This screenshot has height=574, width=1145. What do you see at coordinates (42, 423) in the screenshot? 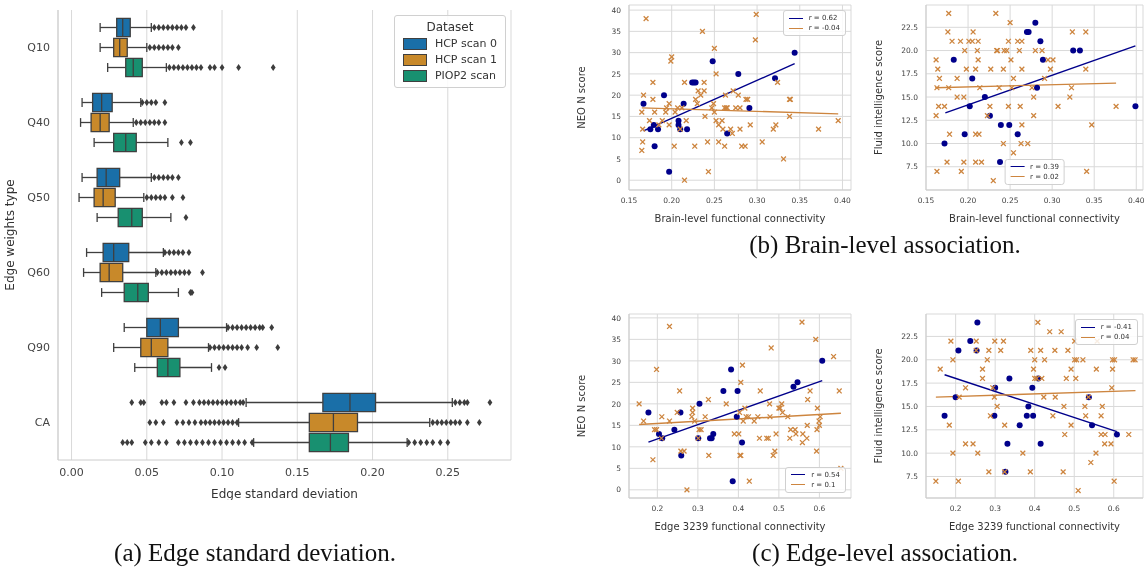
I see `y-tick-label: CA` at bounding box center [42, 423].